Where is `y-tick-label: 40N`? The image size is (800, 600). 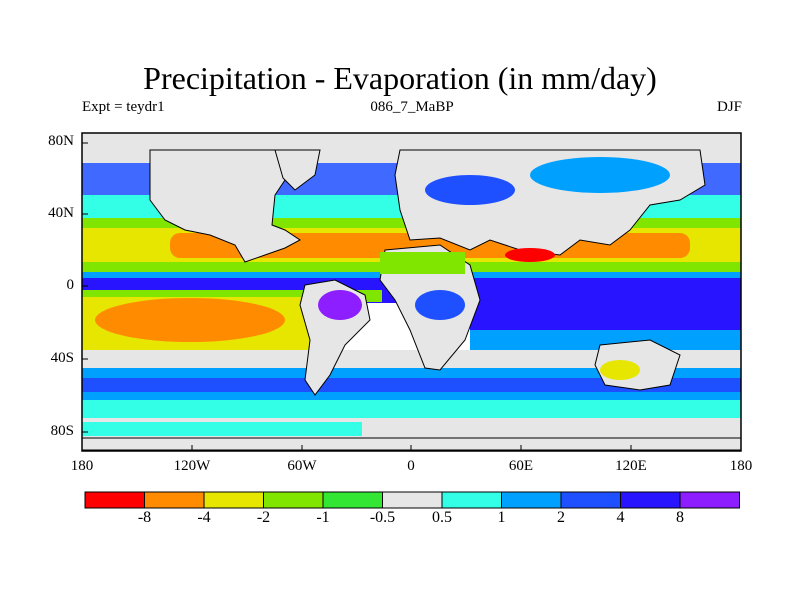 y-tick-label: 40N is located at coordinates (61, 213).